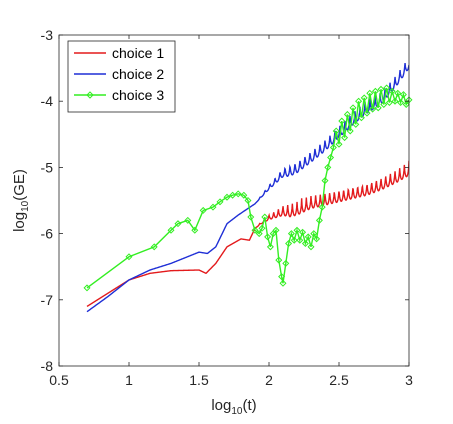 This screenshot has height=424, width=453. I want to click on y-tick-label: -3, so click(47, 35).